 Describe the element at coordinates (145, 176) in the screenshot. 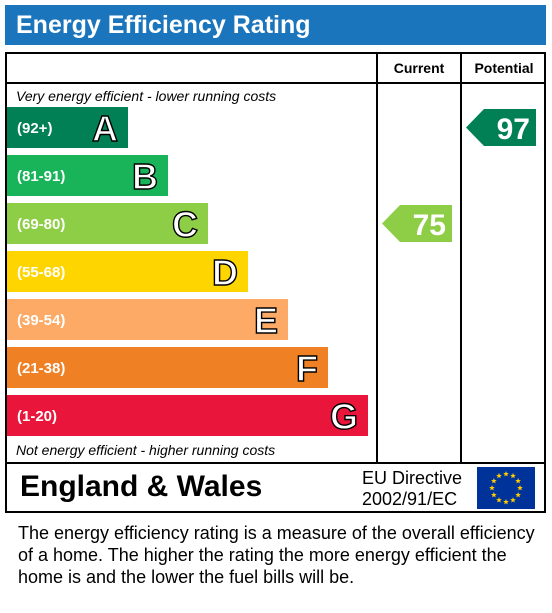

I see `band-letter-b: B` at that location.